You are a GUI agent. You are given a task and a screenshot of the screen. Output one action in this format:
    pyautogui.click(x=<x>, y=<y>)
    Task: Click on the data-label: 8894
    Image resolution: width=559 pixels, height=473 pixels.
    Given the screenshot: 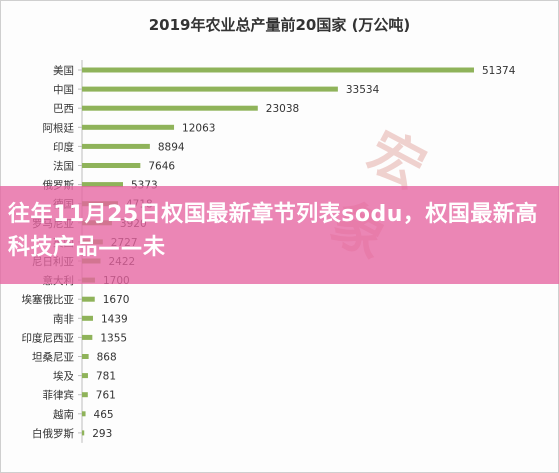 What is the action you would take?
    pyautogui.click(x=171, y=147)
    